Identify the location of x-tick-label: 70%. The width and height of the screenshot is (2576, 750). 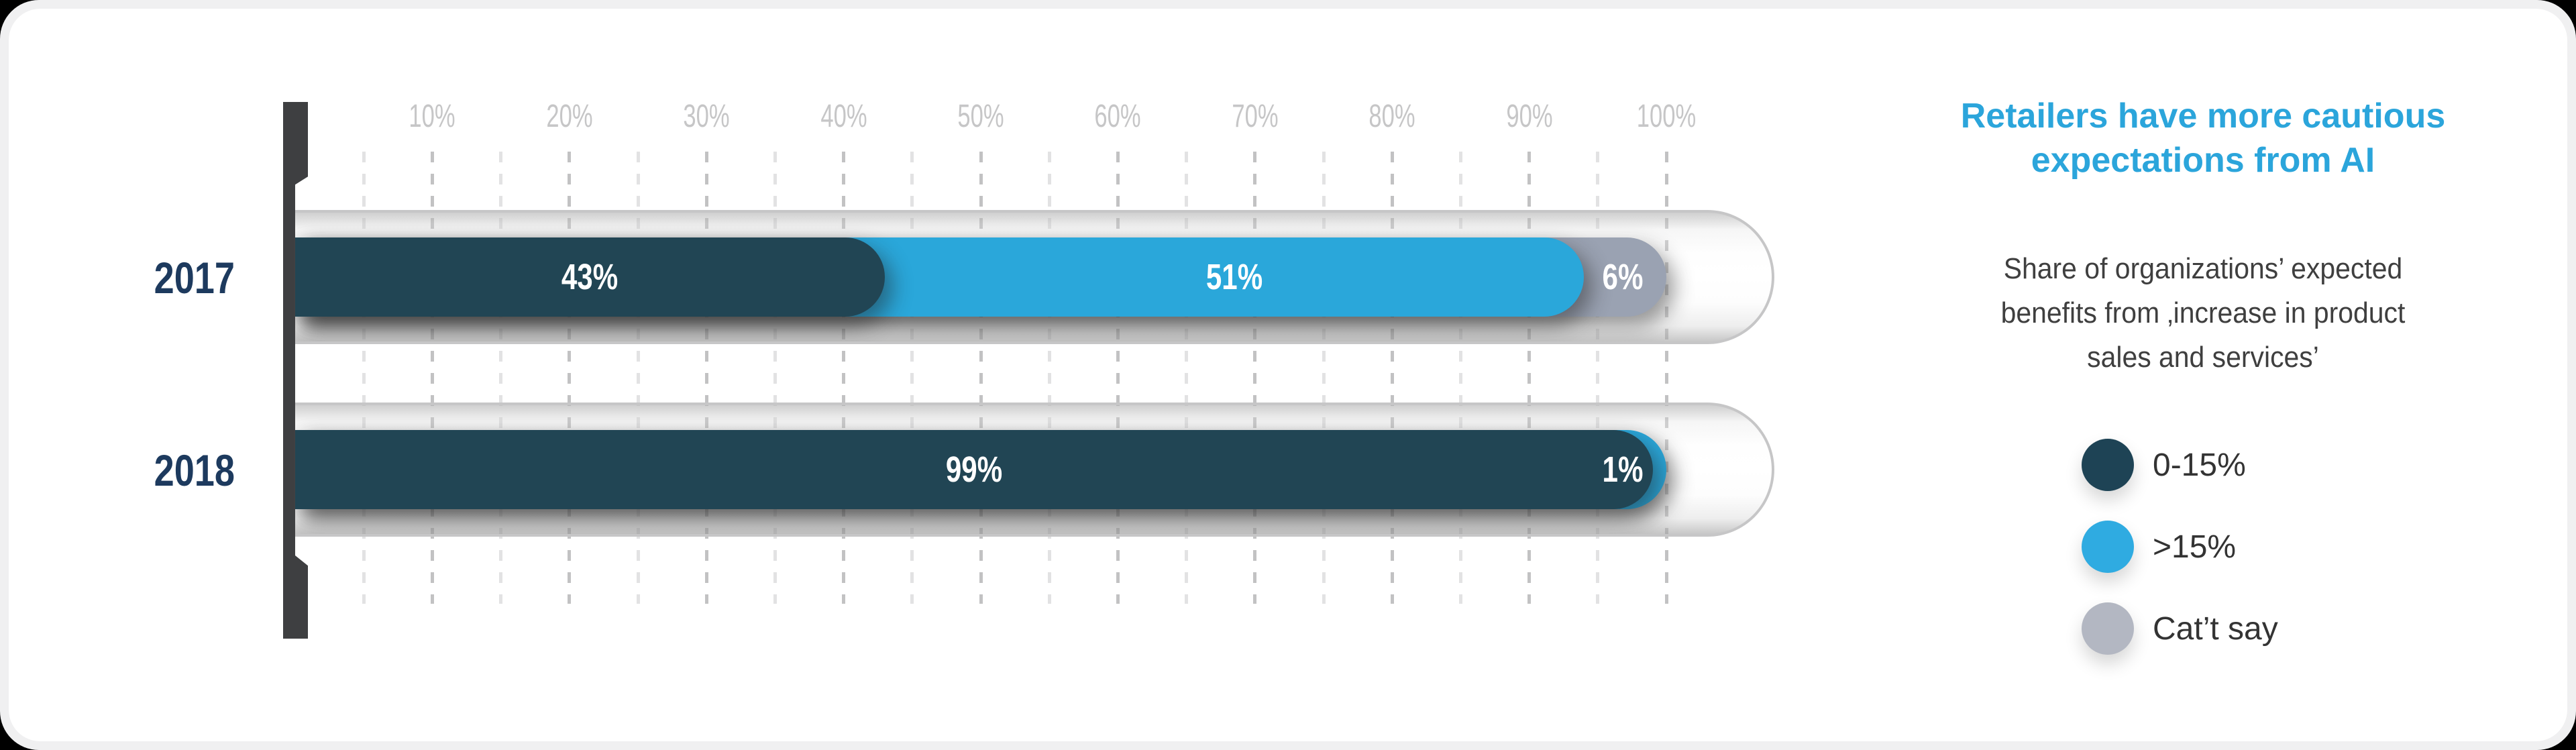
(1255, 116).